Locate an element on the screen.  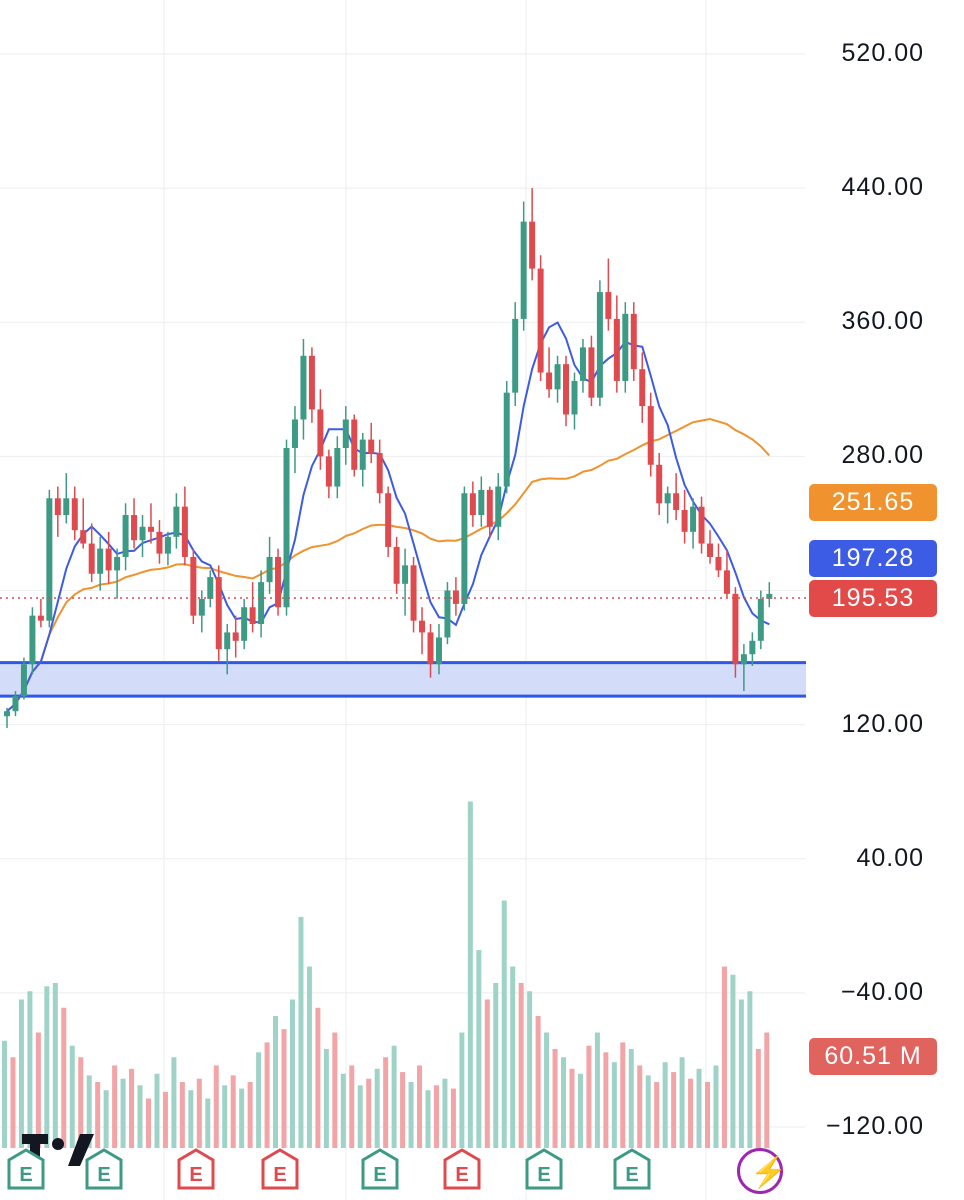
price-axis-tick: 360.00 is located at coordinates (882, 321).